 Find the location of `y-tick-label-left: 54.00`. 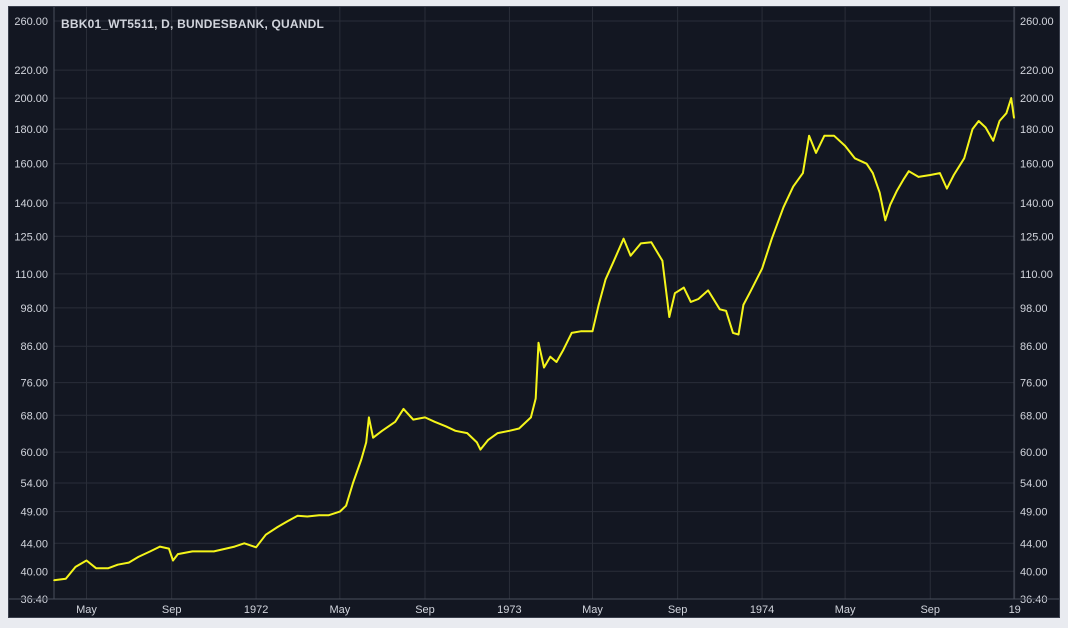

y-tick-label-left: 54.00 is located at coordinates (34, 484).